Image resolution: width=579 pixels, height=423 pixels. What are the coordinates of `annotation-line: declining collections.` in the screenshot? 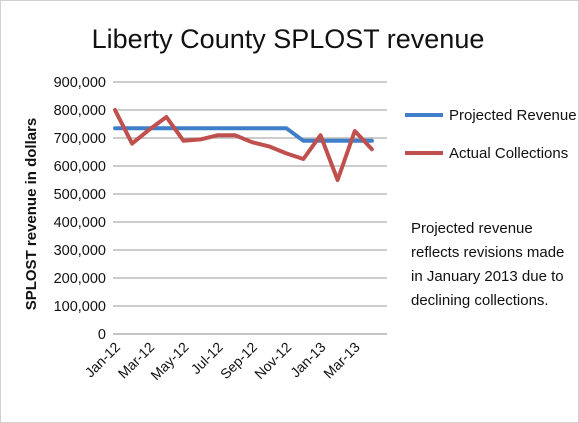 It's located at (480, 300).